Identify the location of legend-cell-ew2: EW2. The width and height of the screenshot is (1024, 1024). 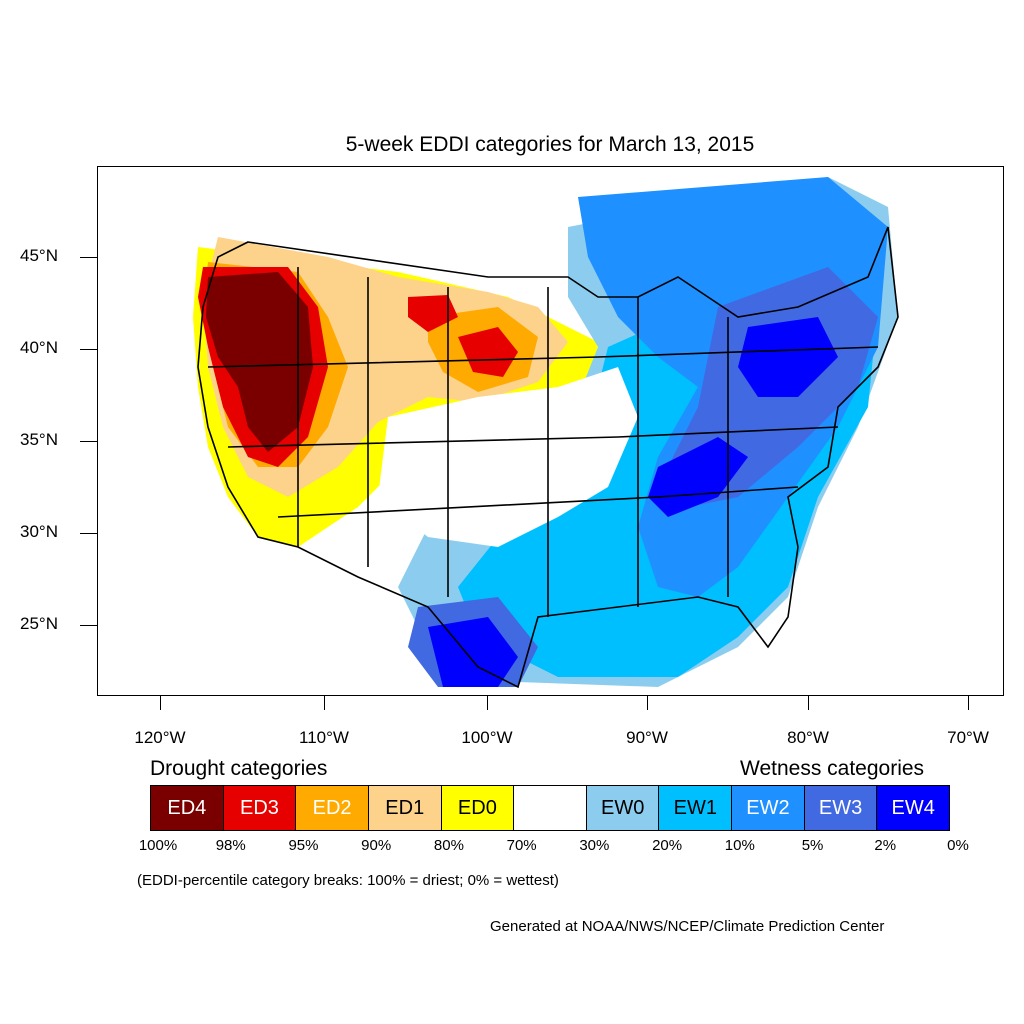
(768, 808).